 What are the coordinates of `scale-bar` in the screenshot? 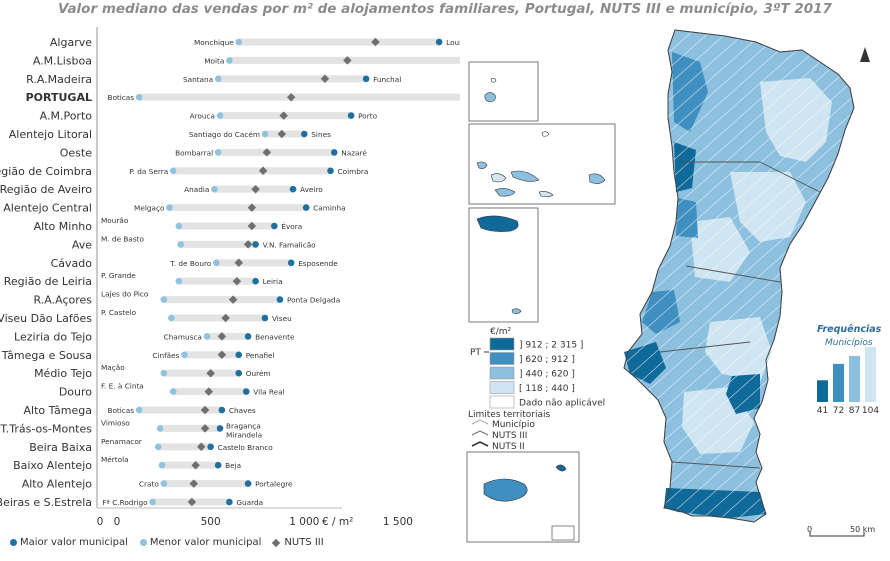 It's located at (837, 534).